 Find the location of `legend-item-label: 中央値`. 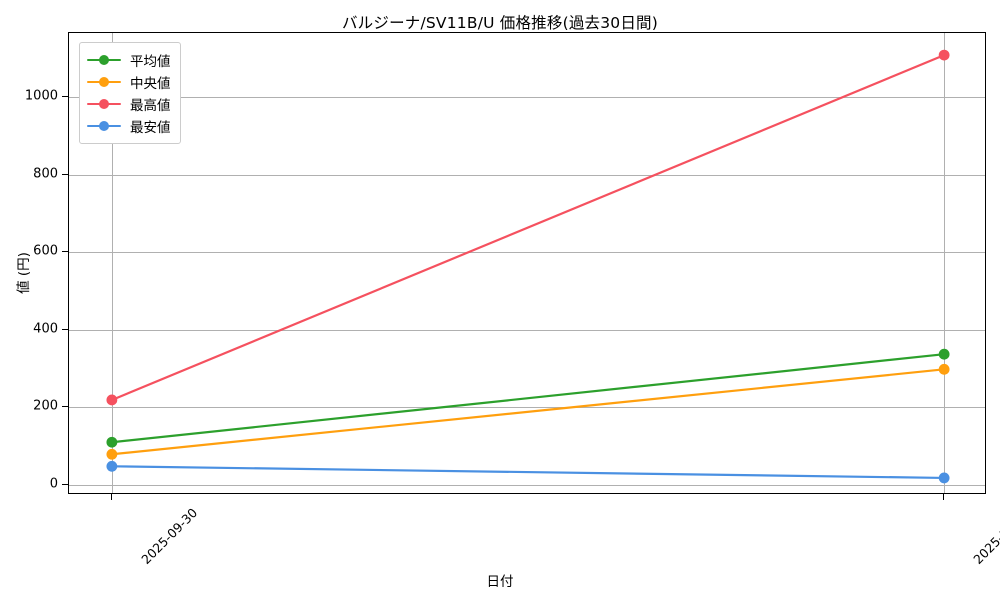

legend-item-label: 中央値 is located at coordinates (150, 84).